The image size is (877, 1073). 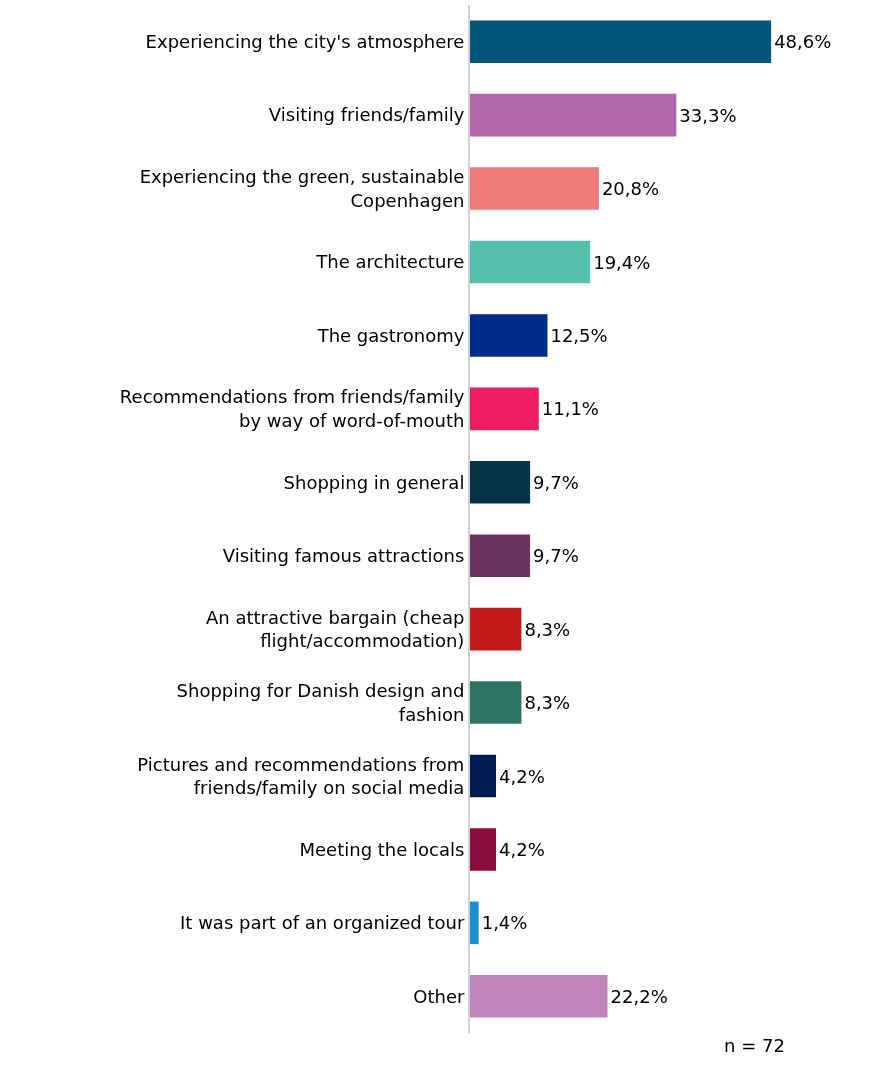 I want to click on data-label: 12,5%, so click(x=579, y=335).